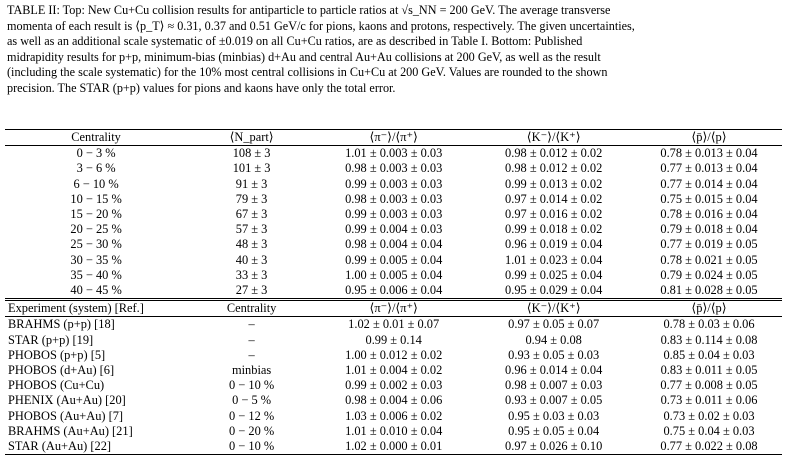 Image resolution: width=787 pixels, height=457 pixels. I want to click on cell-pion-ratio: 1.03 ± 0.006 ± 0.02, so click(394, 415).